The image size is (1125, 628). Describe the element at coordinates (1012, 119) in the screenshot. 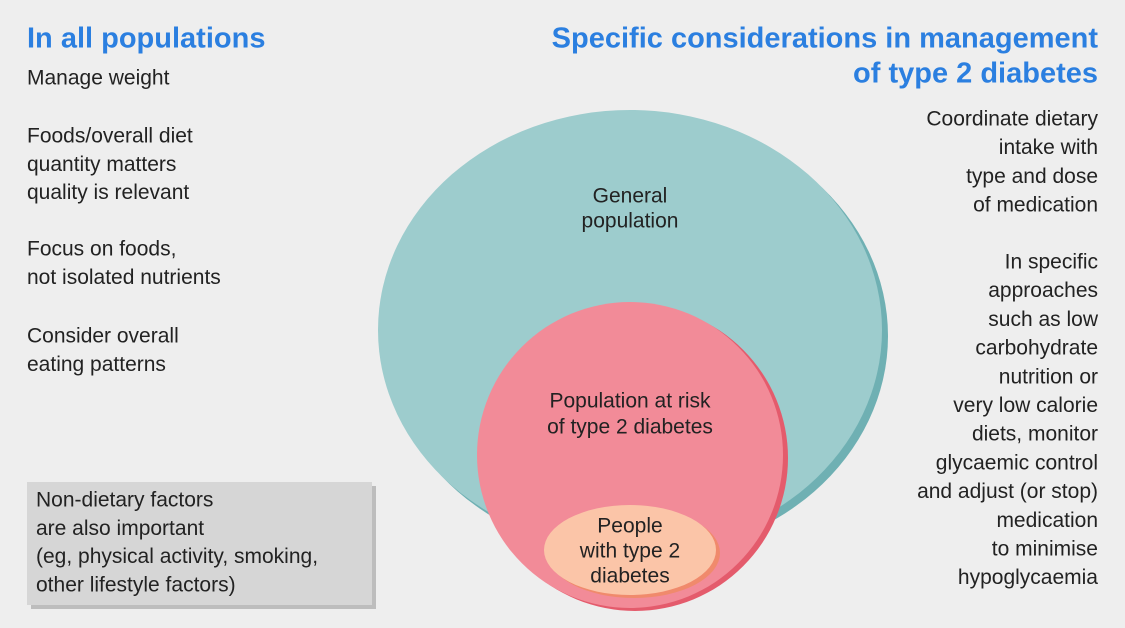

I see `right-item: Coordinate dietary` at that location.